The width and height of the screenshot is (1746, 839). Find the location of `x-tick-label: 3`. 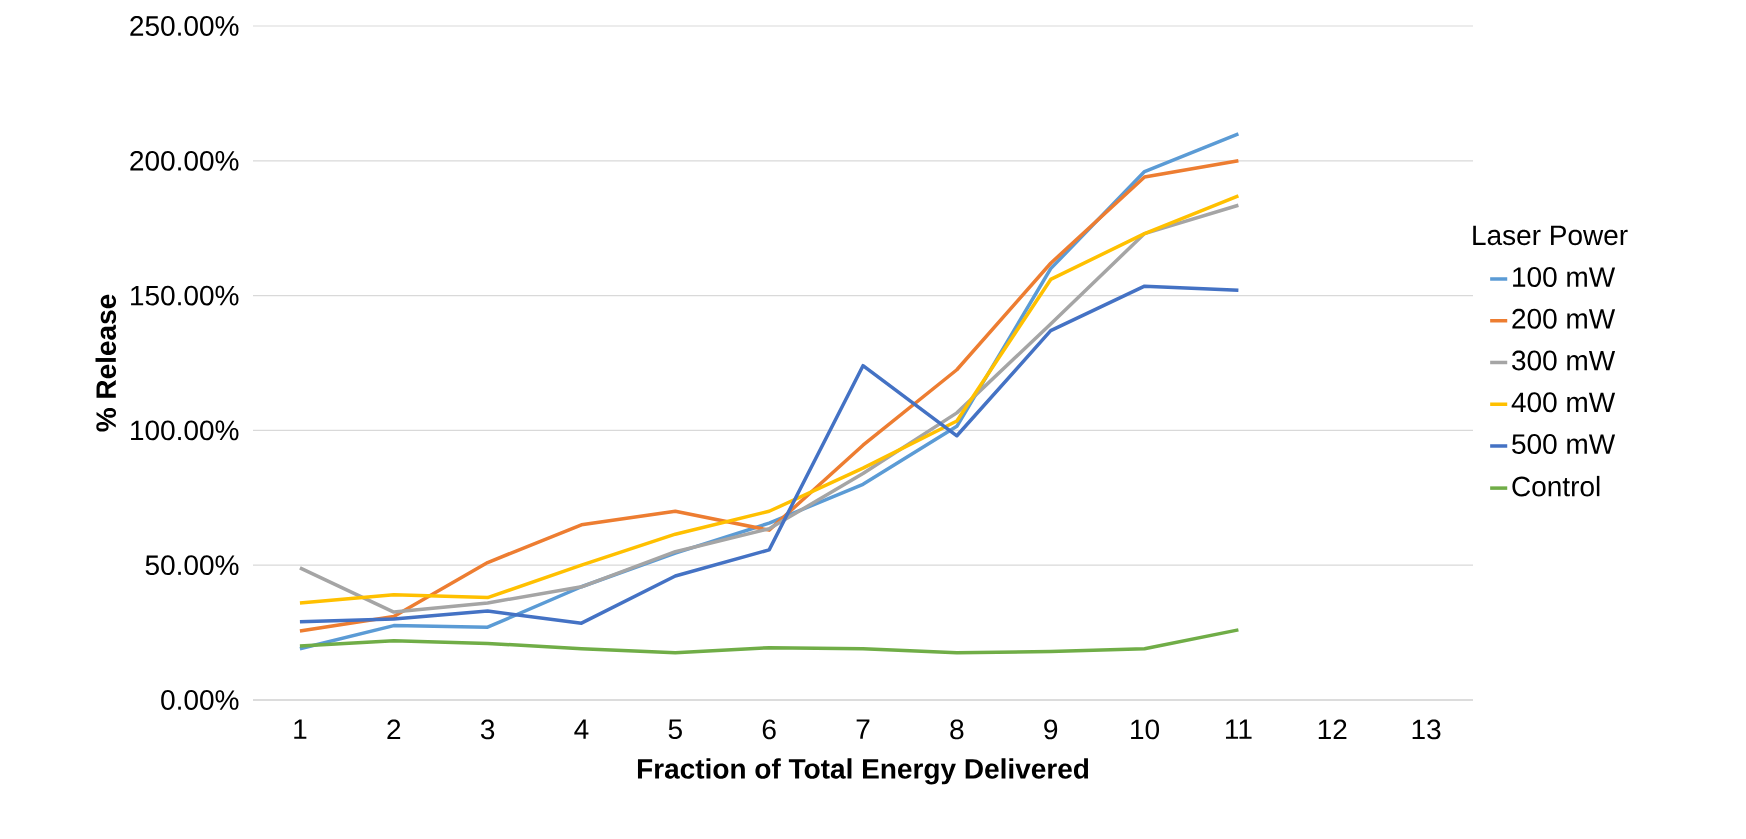

x-tick-label: 3 is located at coordinates (487, 729).